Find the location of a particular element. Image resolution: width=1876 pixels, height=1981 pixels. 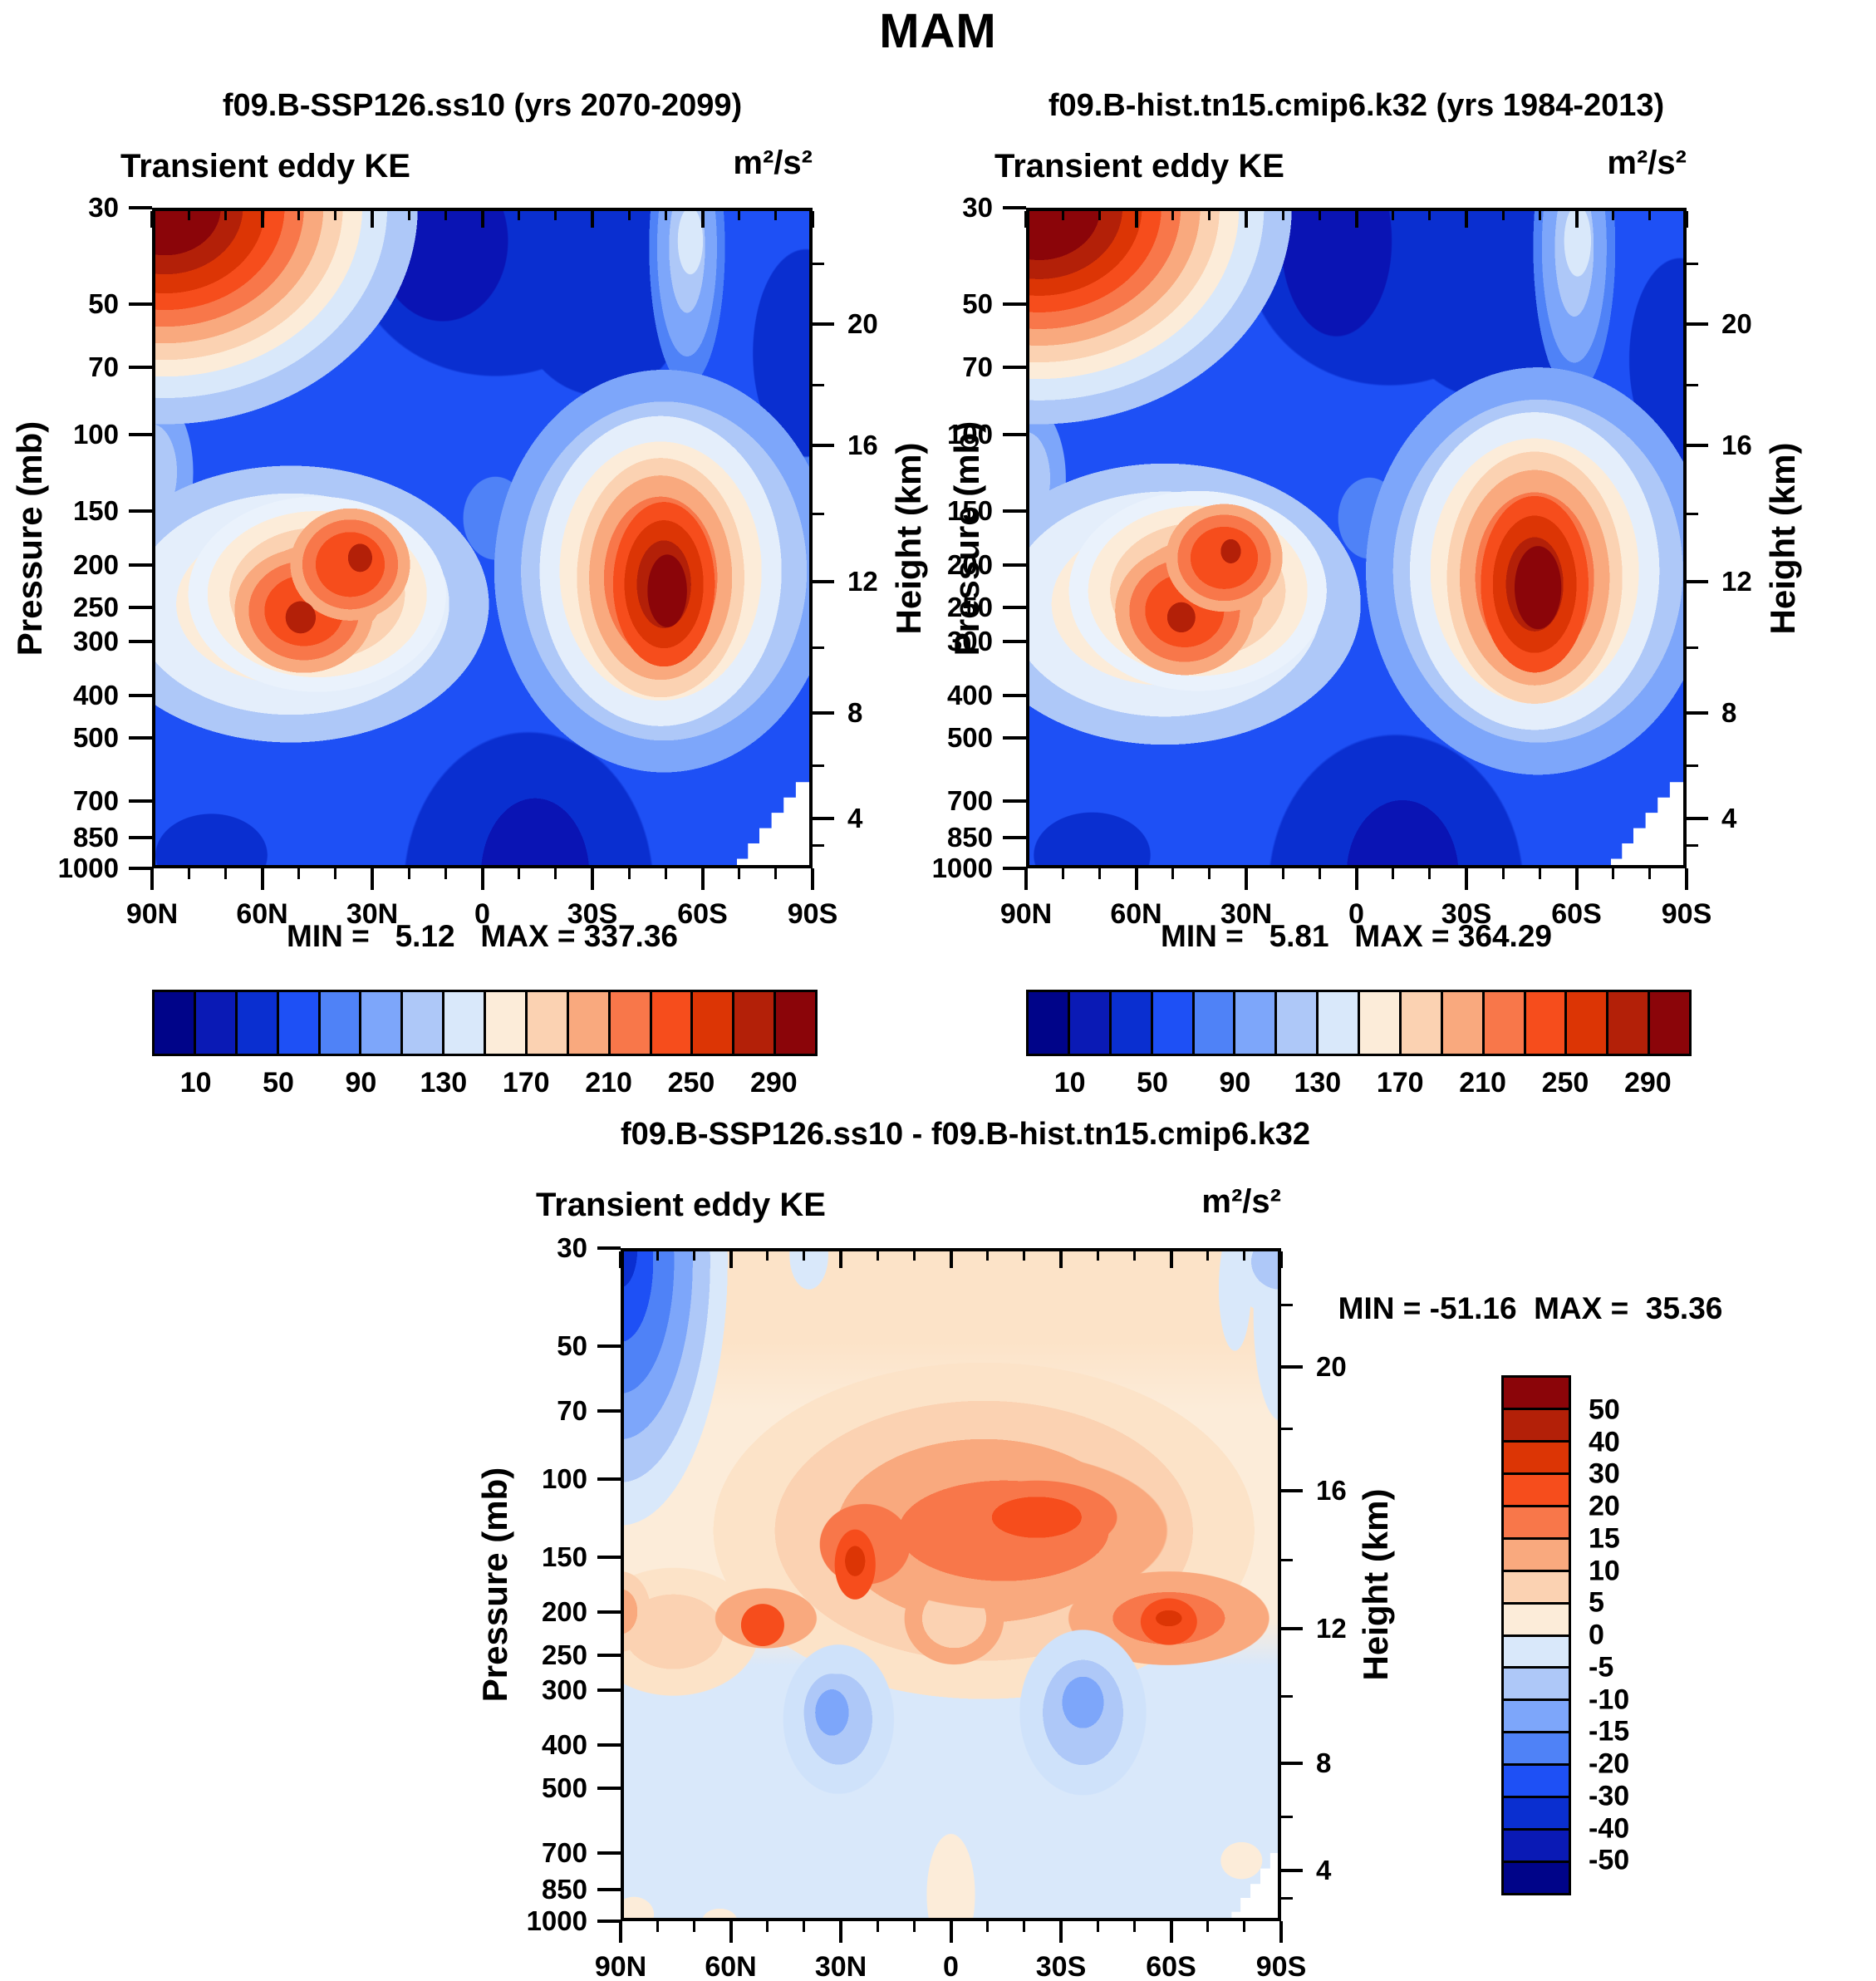

height-tick-label: 4 is located at coordinates (1729, 818).